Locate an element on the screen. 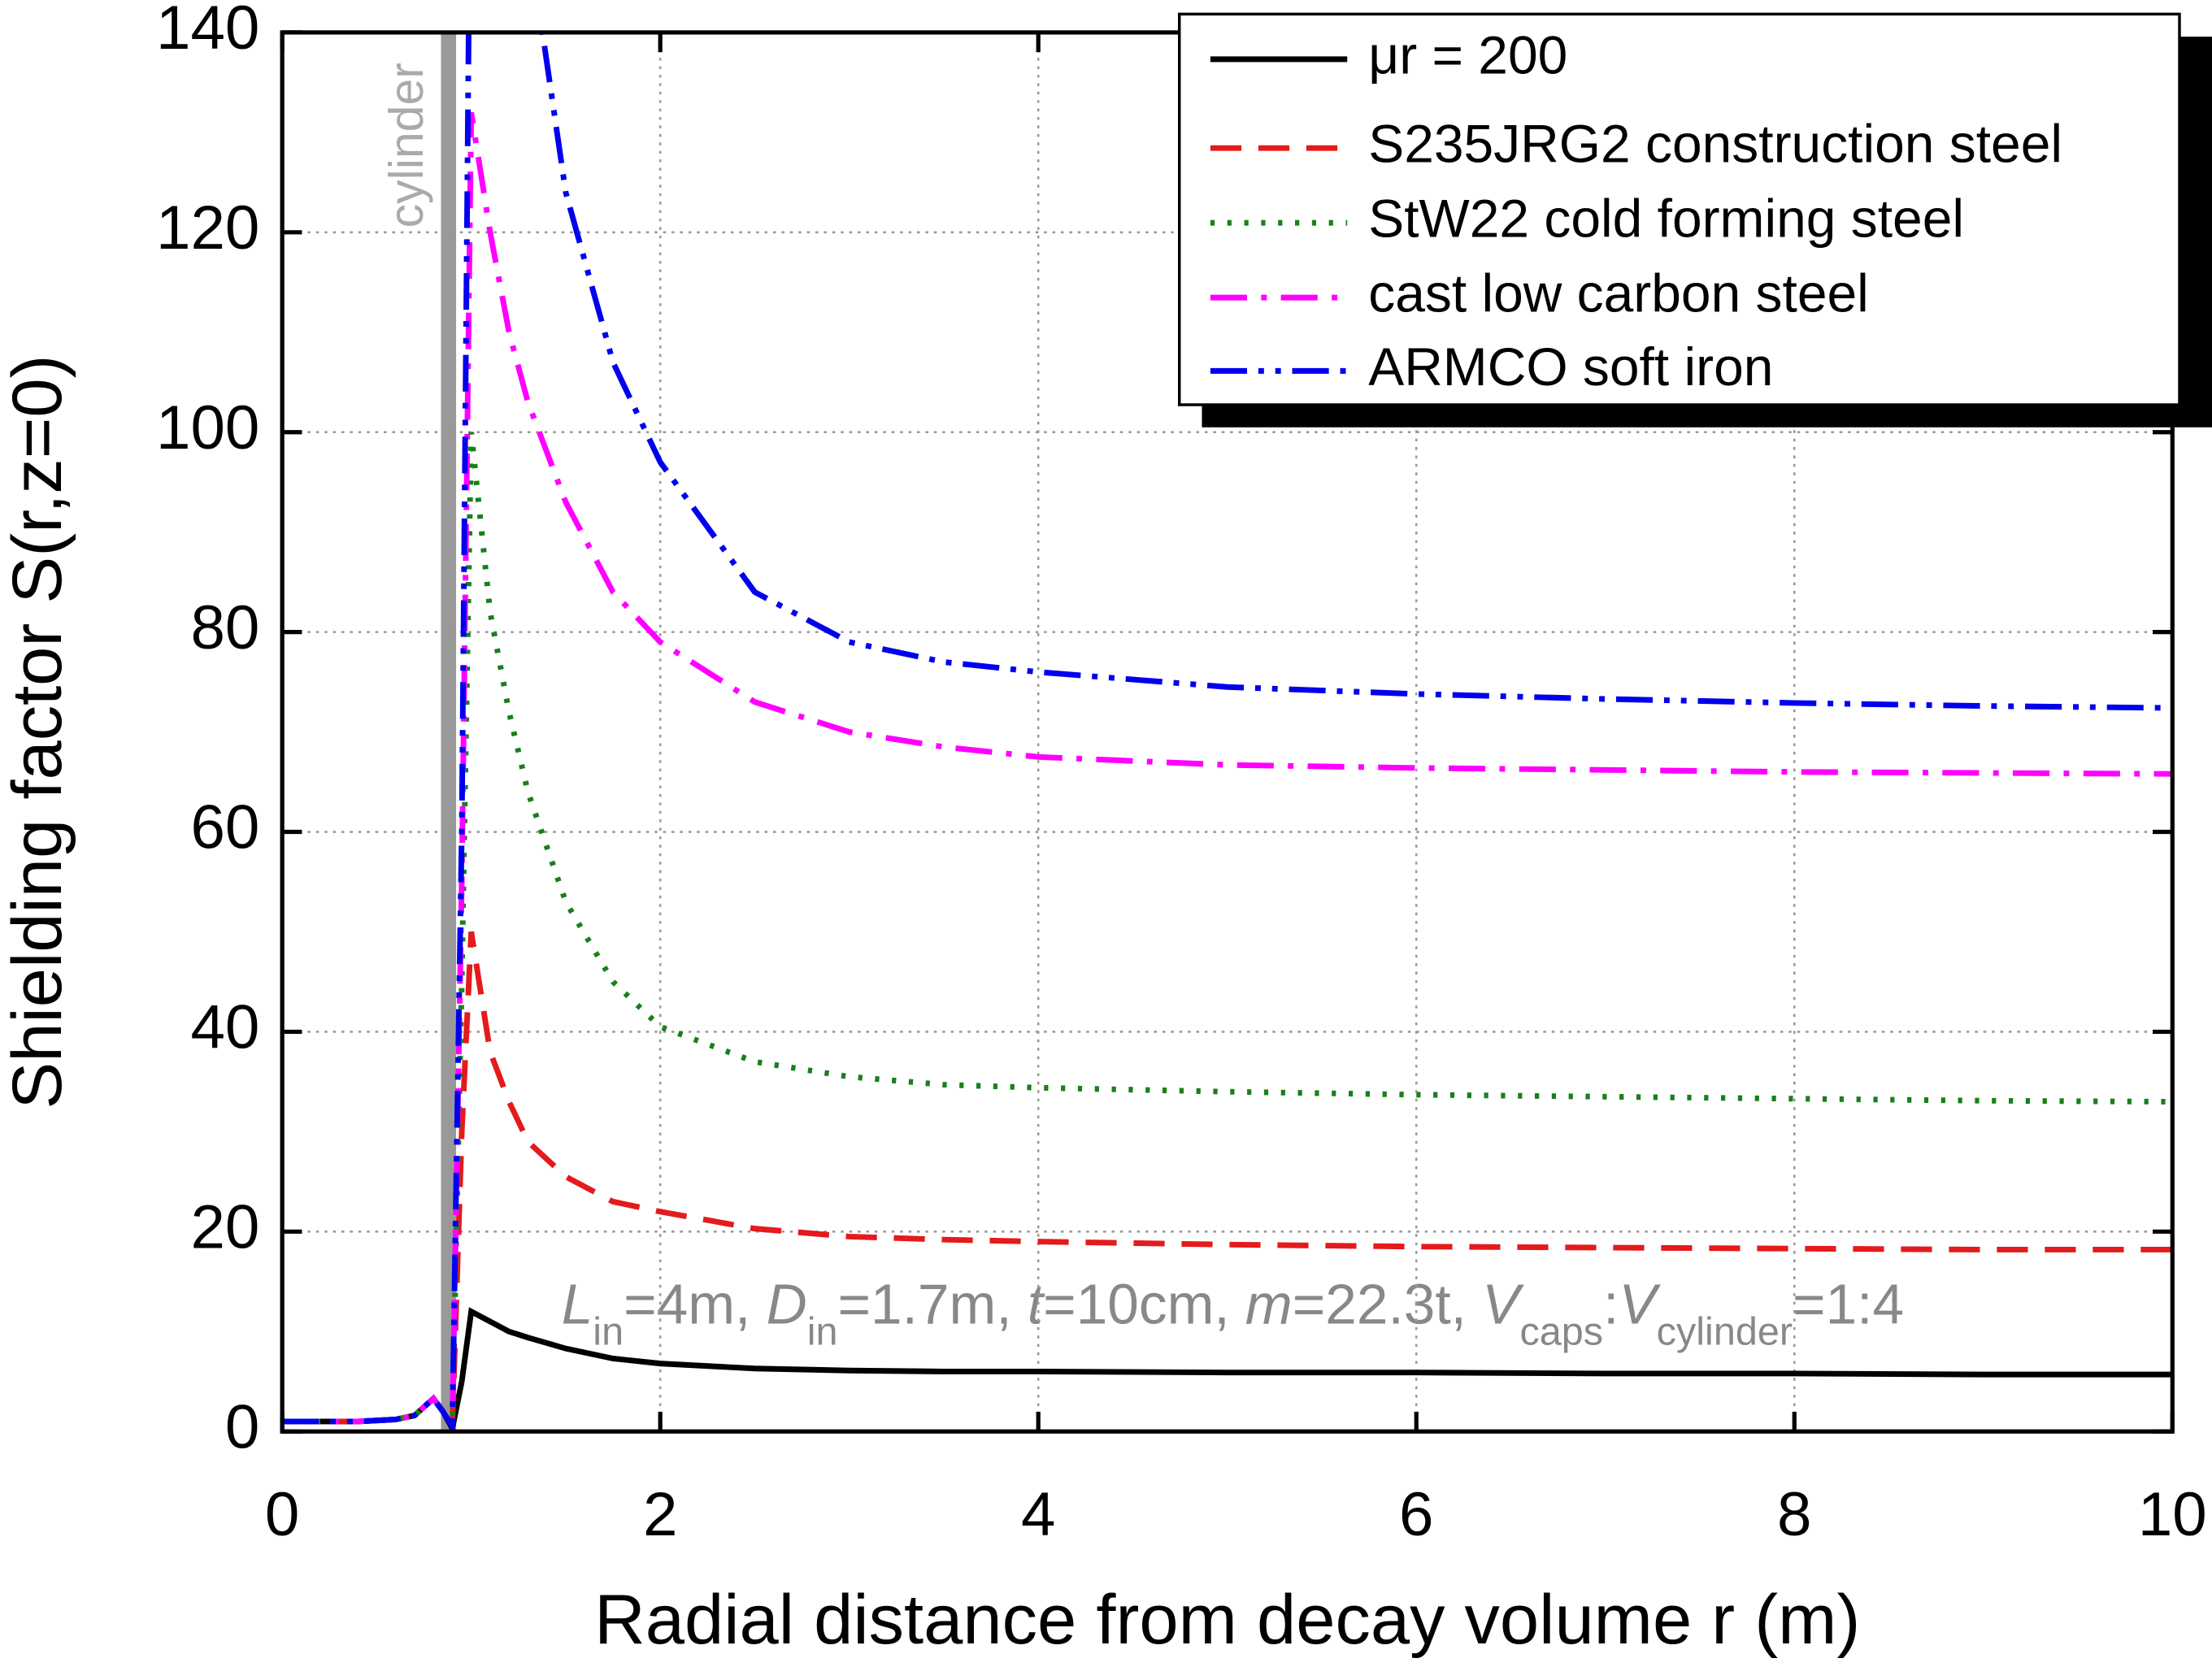 The width and height of the screenshot is (2212, 1667). x-tick-label: 2 is located at coordinates (660, 1514).